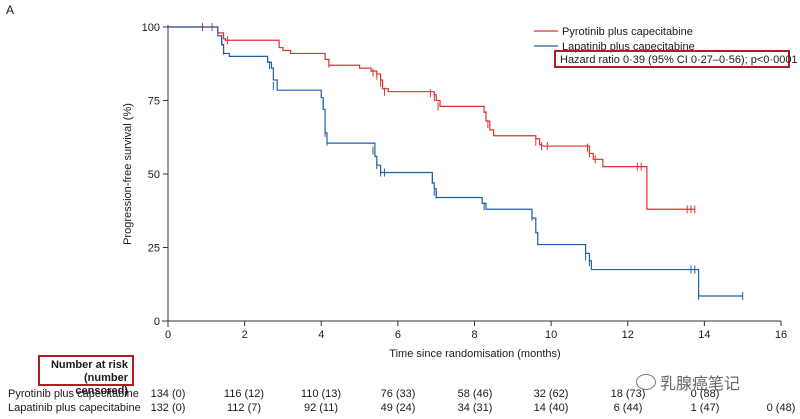  I want to click on x-tick-label: 10, so click(551, 335).